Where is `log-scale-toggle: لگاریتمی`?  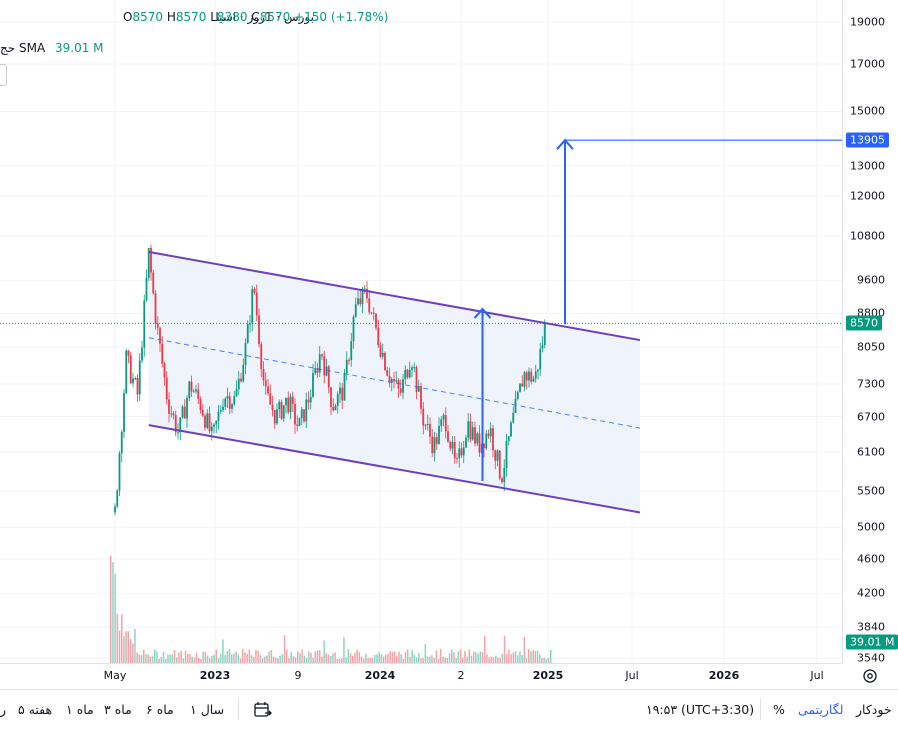
log-scale-toggle: لگاریتمی is located at coordinates (821, 709).